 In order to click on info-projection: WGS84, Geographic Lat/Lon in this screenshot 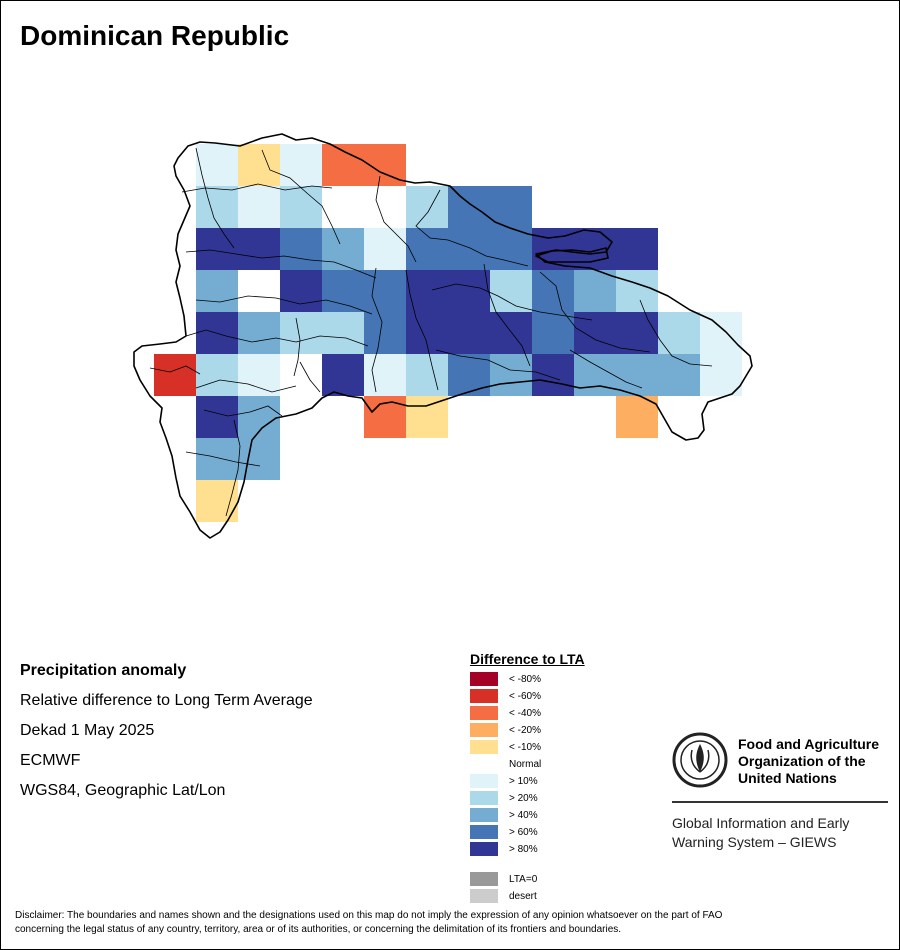, I will do `click(123, 790)`.